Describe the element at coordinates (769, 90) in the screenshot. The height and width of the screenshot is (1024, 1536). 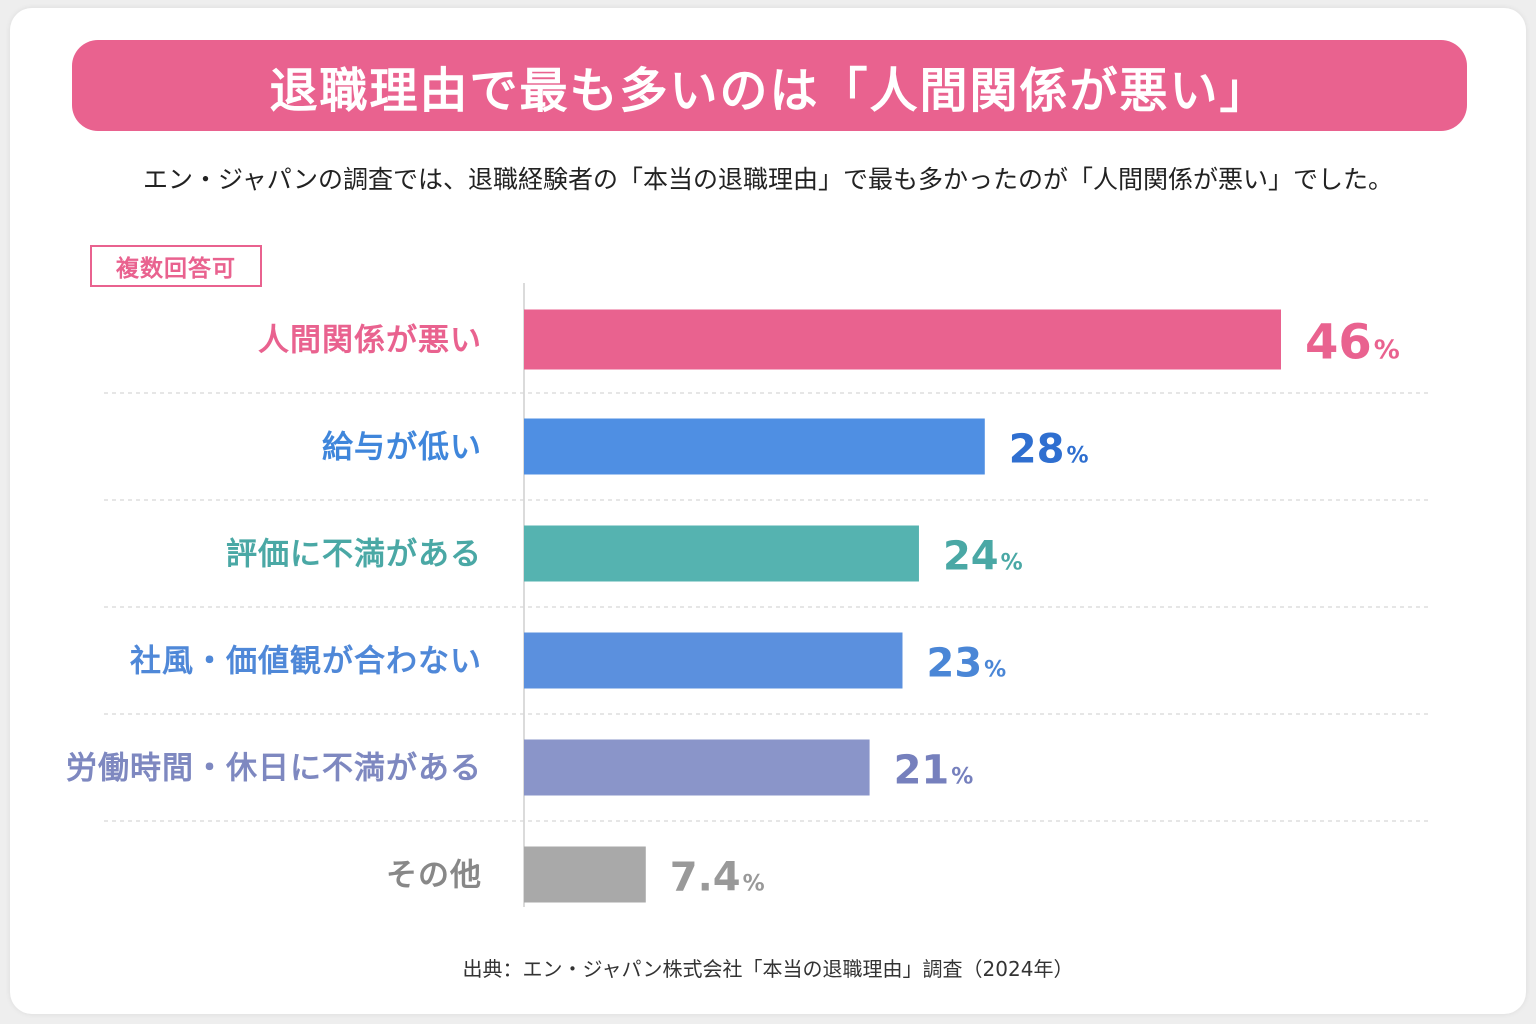
I see `page-title: 退職理由で最も多いのは「人間関係が悪い」` at that location.